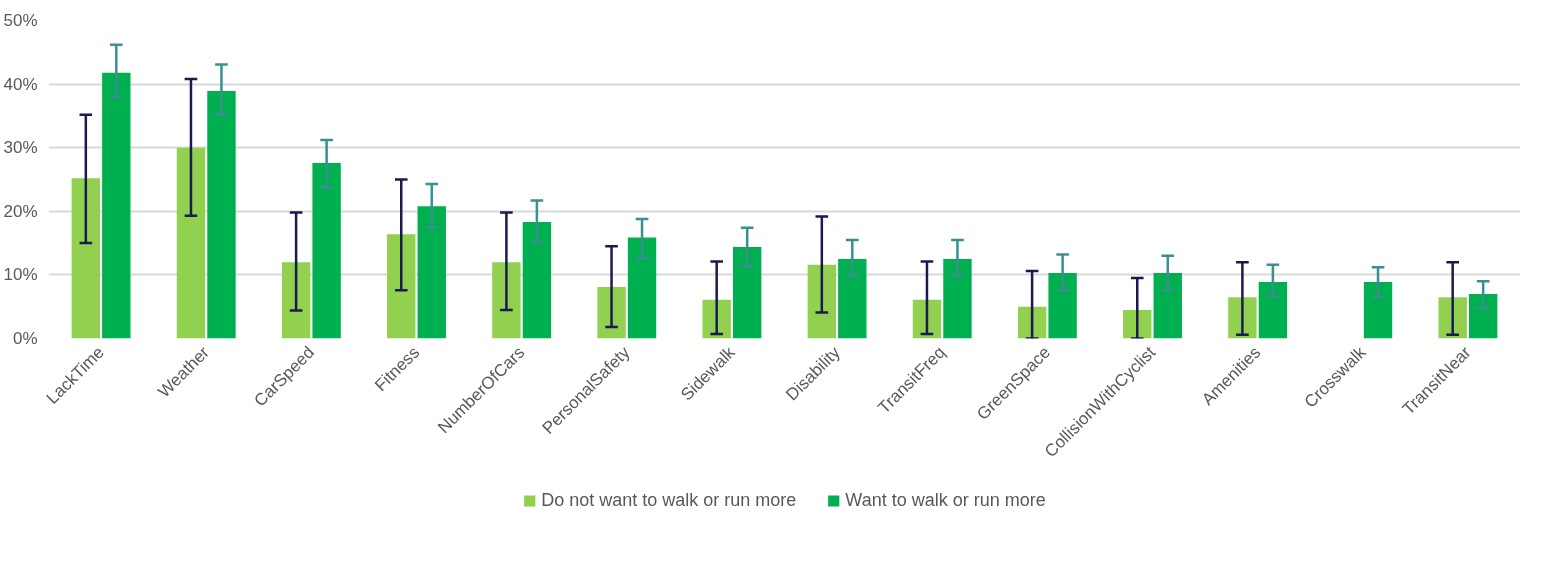 The image size is (1562, 577). What do you see at coordinates (945, 500) in the screenshot?
I see `legend-label: Want to walk or run more` at bounding box center [945, 500].